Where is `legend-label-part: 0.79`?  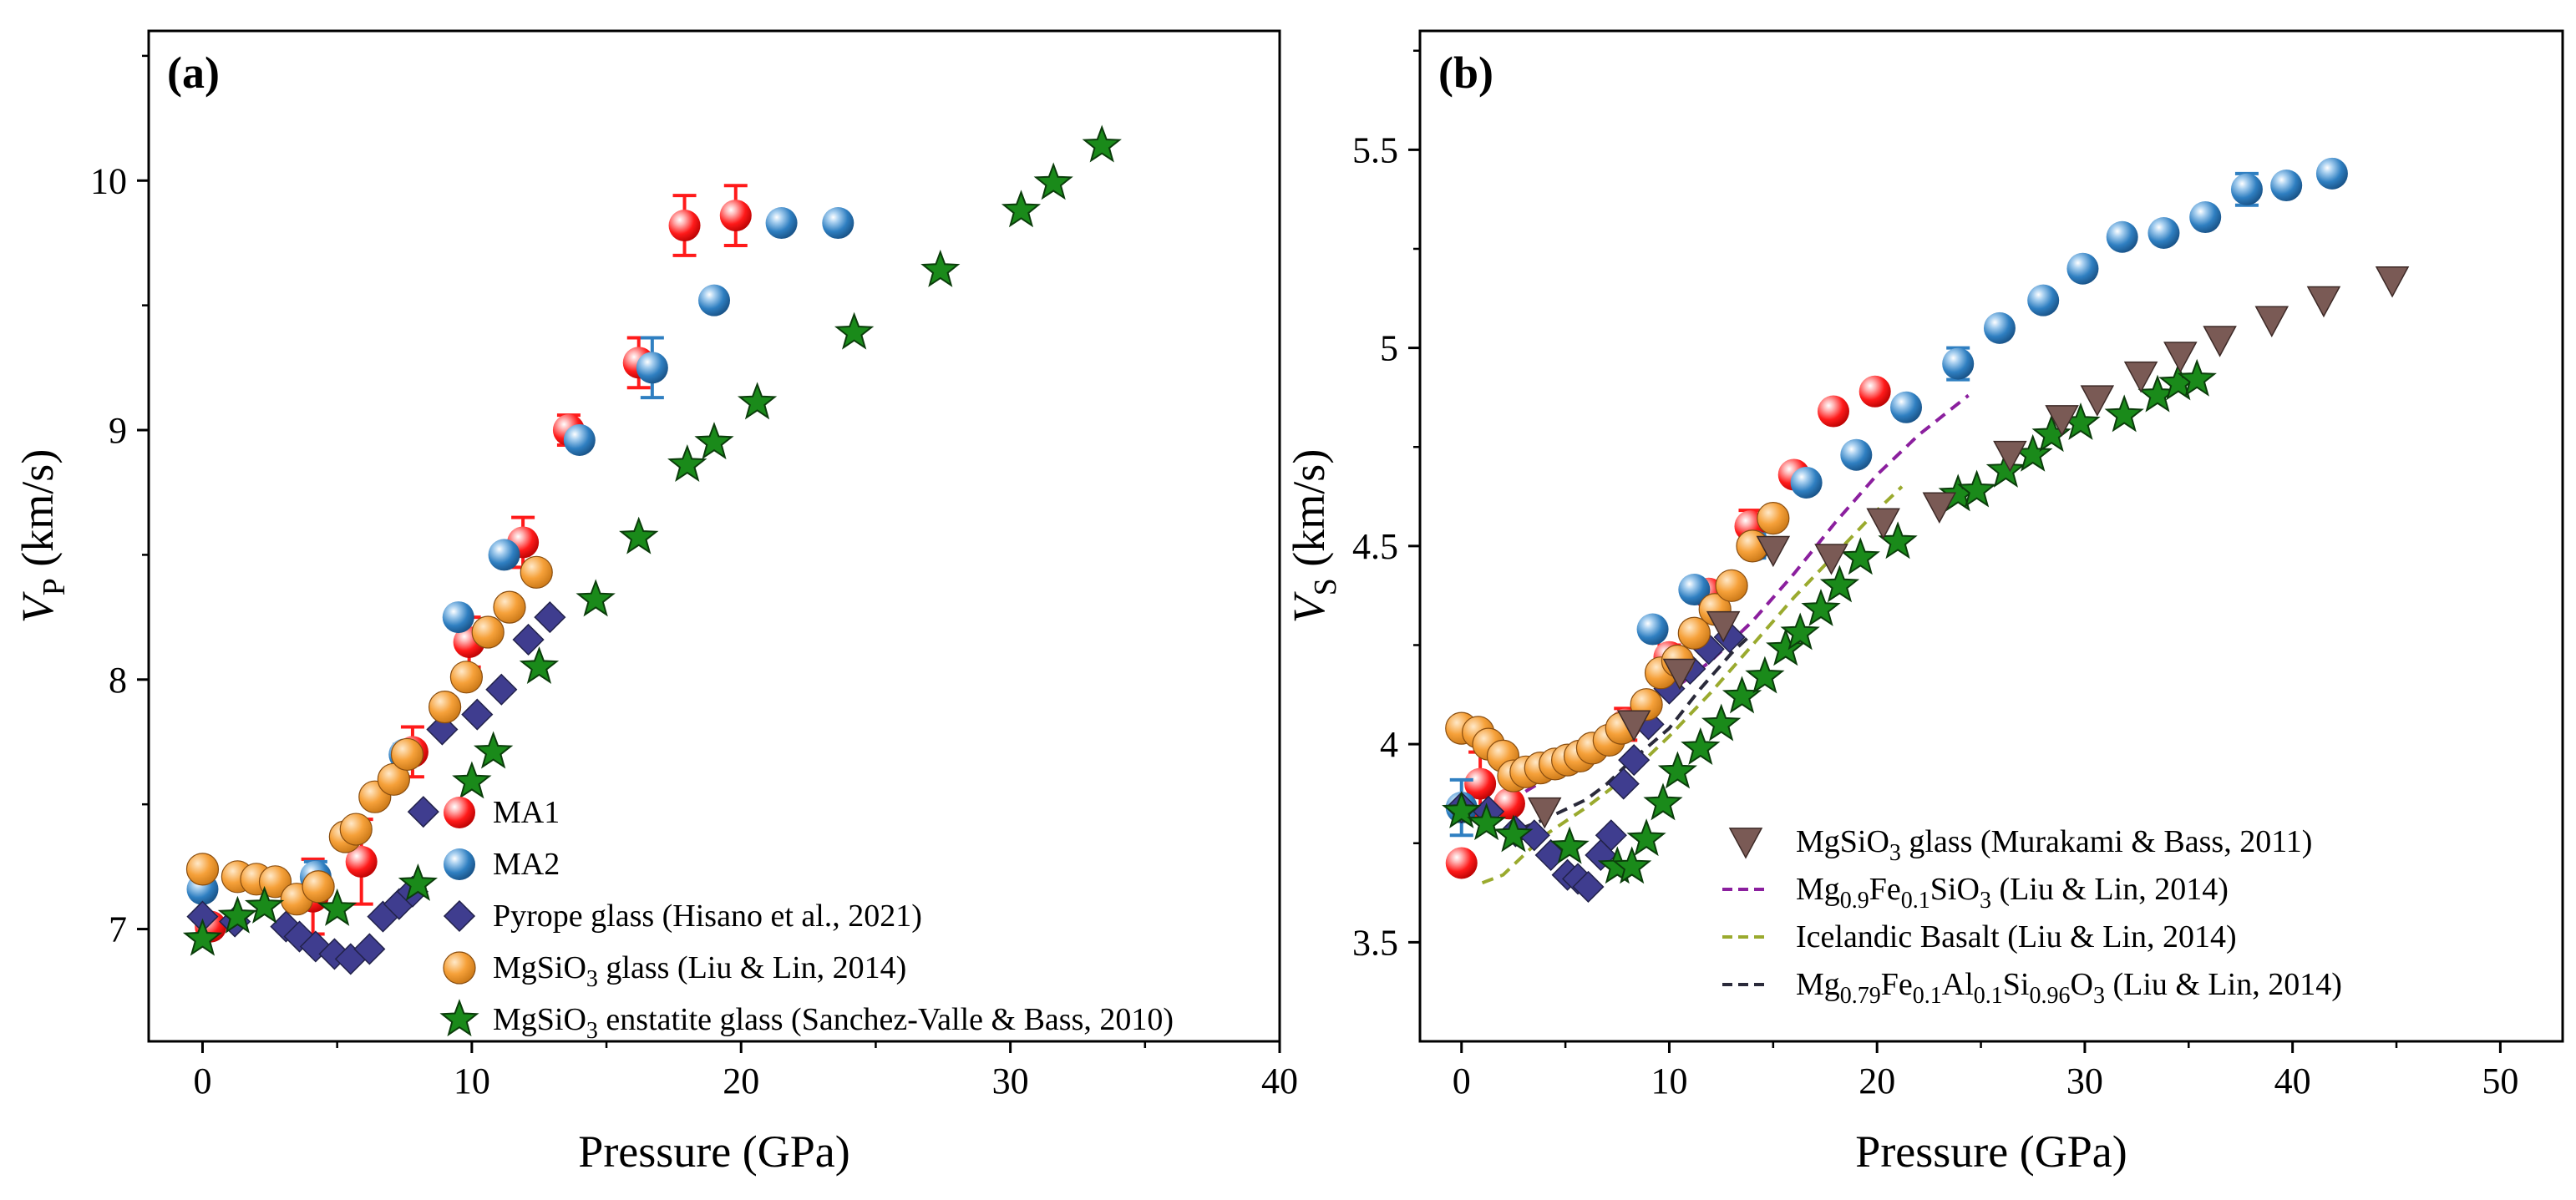 legend-label-part: 0.79 is located at coordinates (1860, 996).